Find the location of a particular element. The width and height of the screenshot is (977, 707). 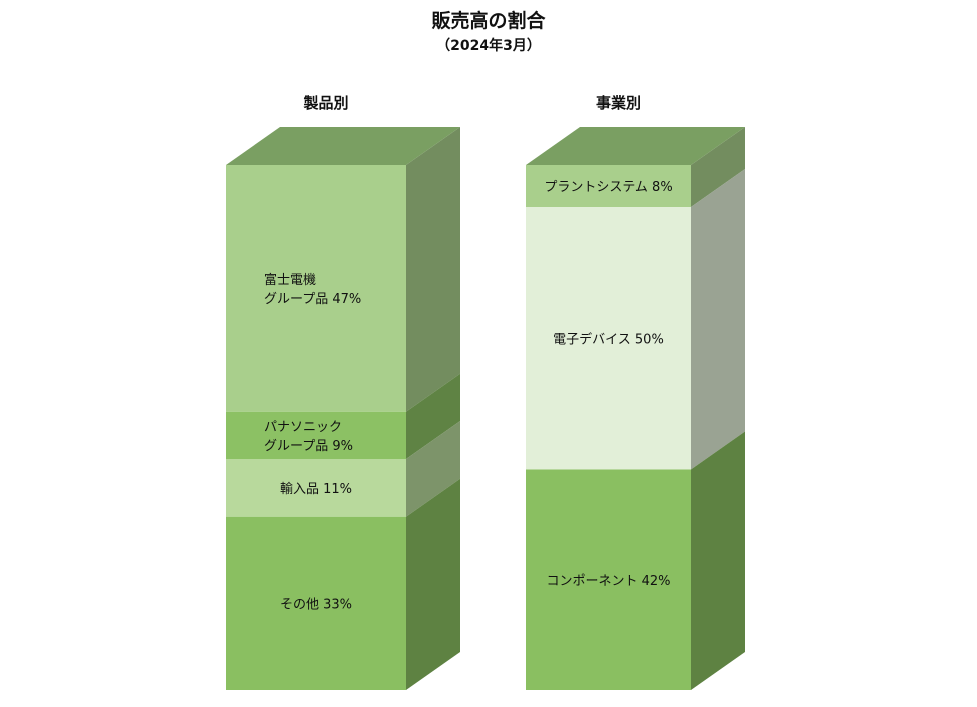

bar-segment: 輸入品 11% is located at coordinates (343, 469).